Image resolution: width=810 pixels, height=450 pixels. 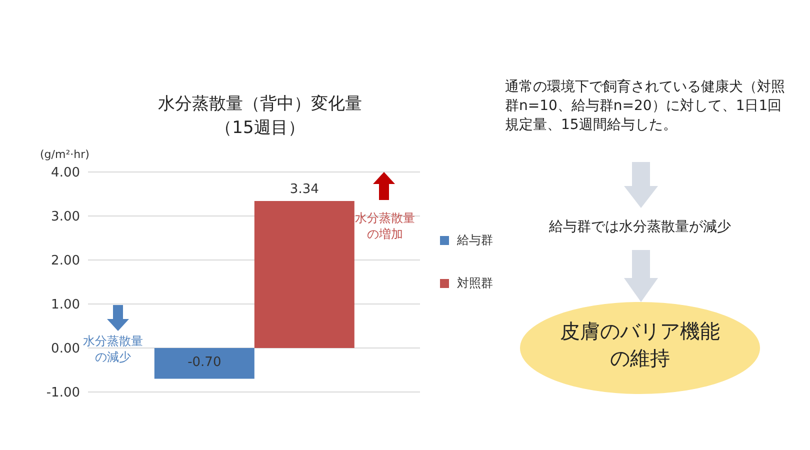 I want to click on chart-subtitle: （15週目）, so click(x=260, y=128).